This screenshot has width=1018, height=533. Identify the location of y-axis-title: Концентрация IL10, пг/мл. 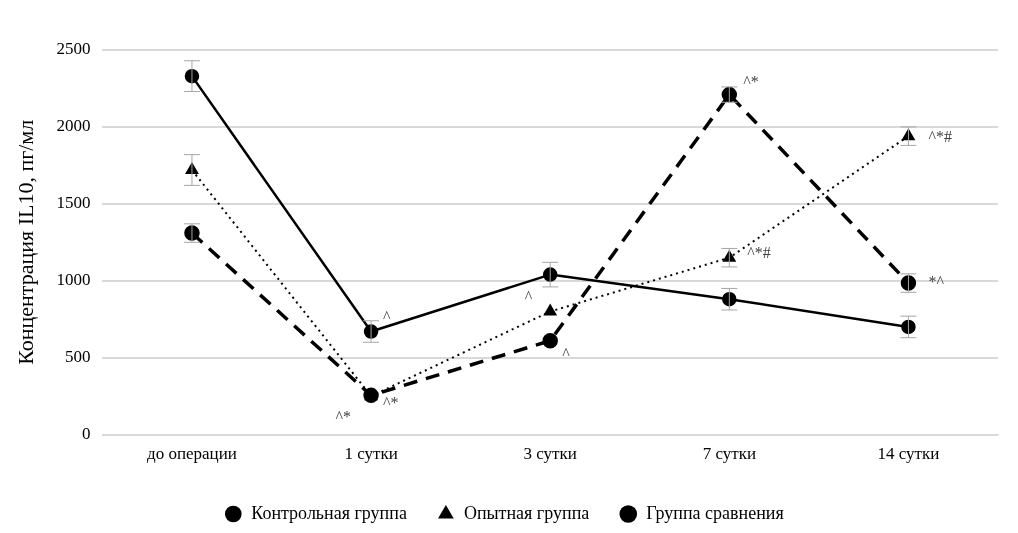
(25, 242).